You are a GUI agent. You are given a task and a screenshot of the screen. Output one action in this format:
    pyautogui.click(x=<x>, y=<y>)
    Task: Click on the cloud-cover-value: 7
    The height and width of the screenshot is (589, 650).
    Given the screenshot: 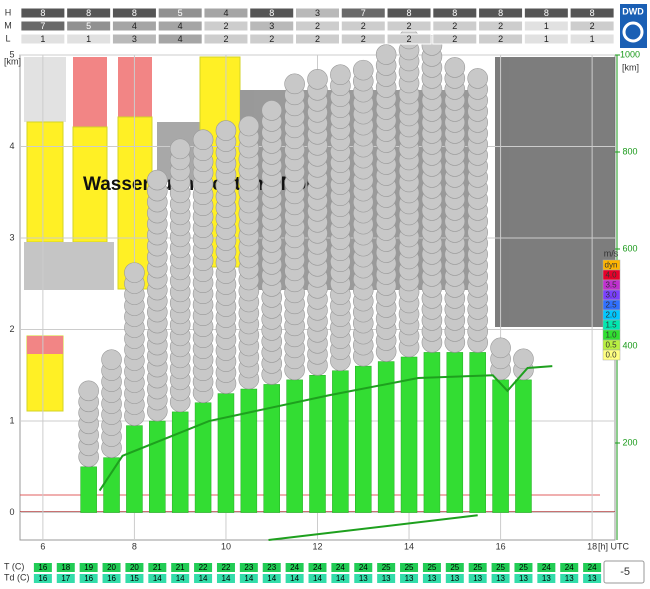 What is the action you would take?
    pyautogui.click(x=42, y=26)
    